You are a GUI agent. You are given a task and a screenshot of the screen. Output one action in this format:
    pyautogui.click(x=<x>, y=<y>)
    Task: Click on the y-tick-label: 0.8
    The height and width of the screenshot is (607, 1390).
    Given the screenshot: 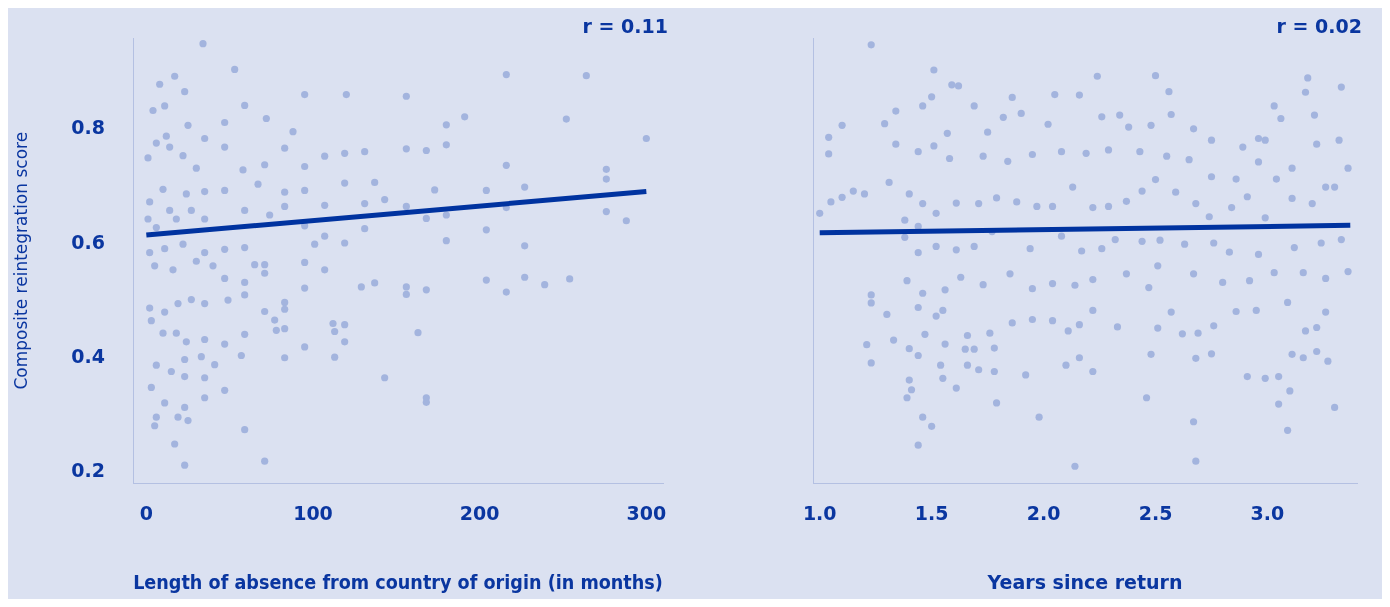 What is the action you would take?
    pyautogui.click(x=88, y=127)
    